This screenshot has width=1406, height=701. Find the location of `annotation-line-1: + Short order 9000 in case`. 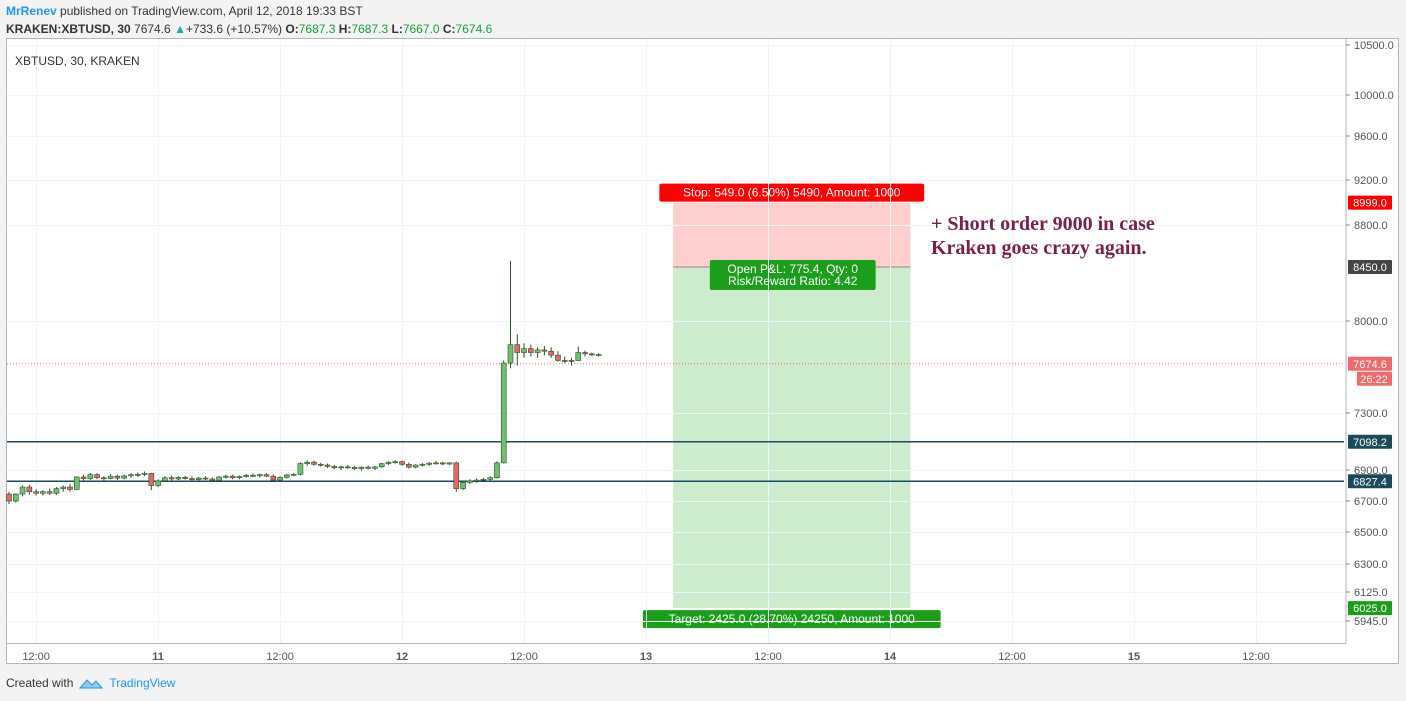

annotation-line-1: + Short order 9000 in case is located at coordinates (1043, 224).